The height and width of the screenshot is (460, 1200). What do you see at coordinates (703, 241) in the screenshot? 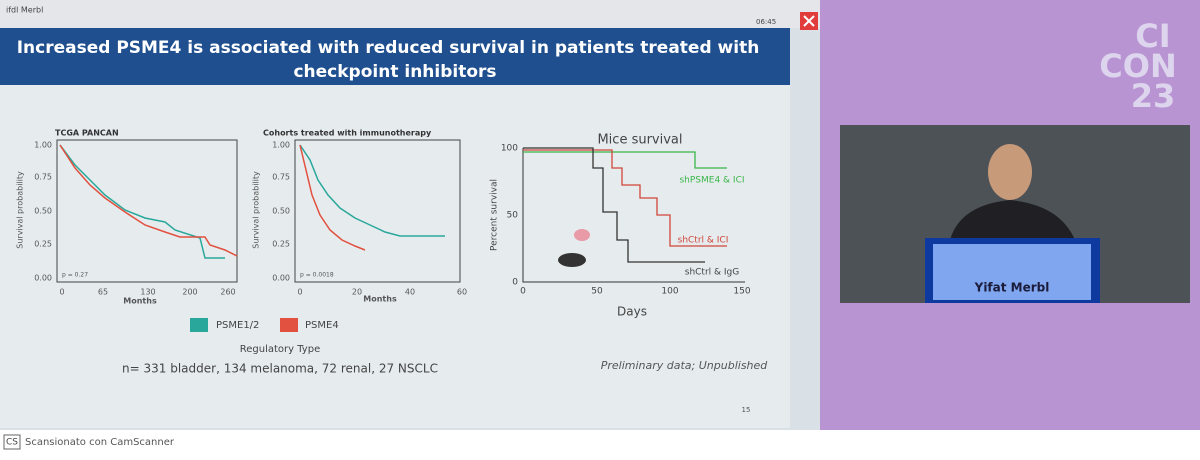
I see `series-label: shCtrl & ICI` at bounding box center [703, 241].